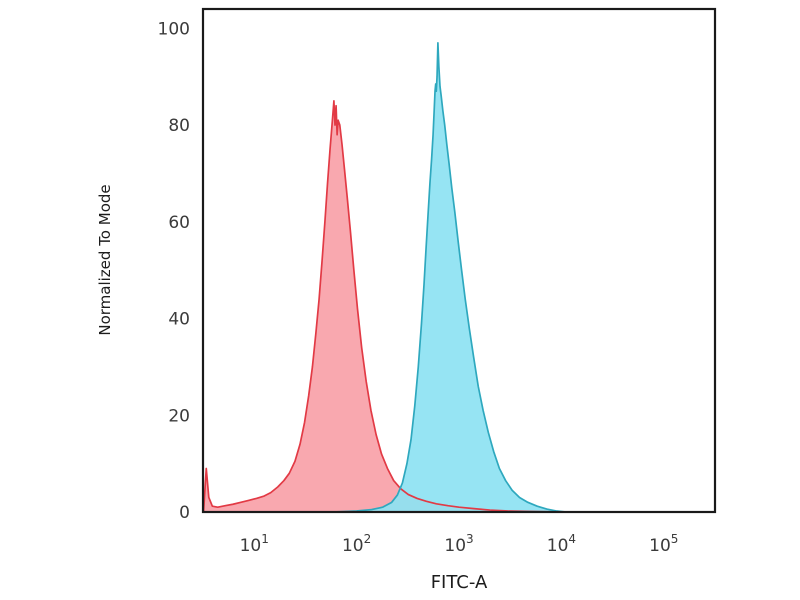 This screenshot has height=600, width=800. What do you see at coordinates (179, 126) in the screenshot?
I see `y-tick-label: 80` at bounding box center [179, 126].